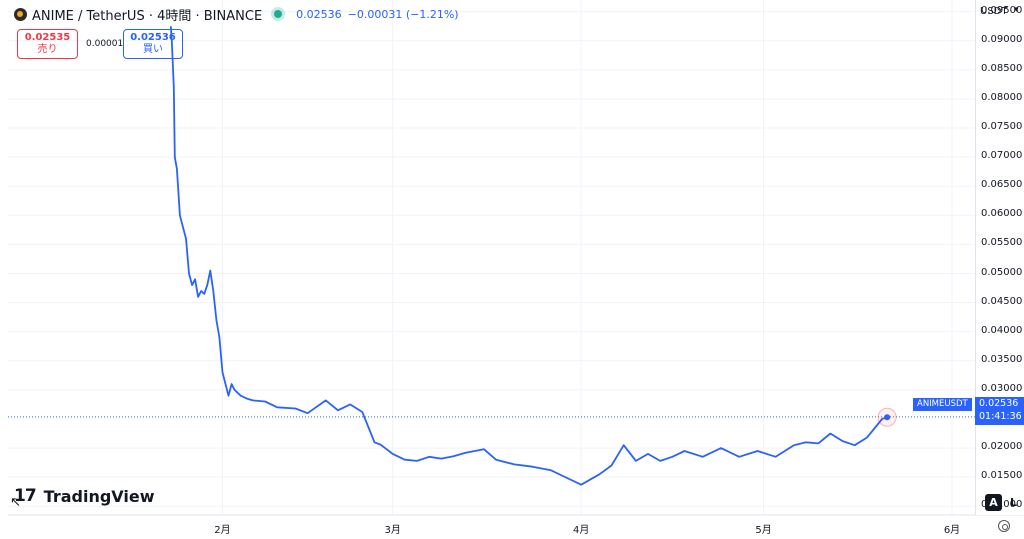 This screenshot has width=1024, height=539. I want to click on currency-selector: USDT, so click(994, 11).